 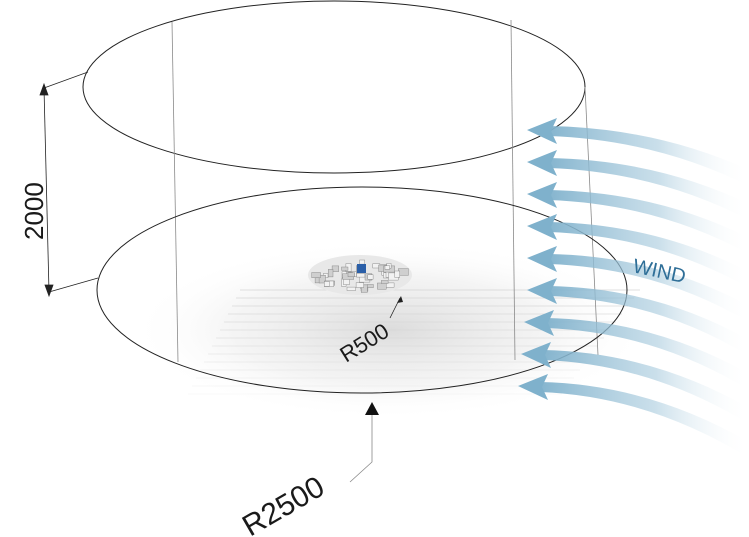 What do you see at coordinates (34, 211) in the screenshot?
I see `height-label: 2000` at bounding box center [34, 211].